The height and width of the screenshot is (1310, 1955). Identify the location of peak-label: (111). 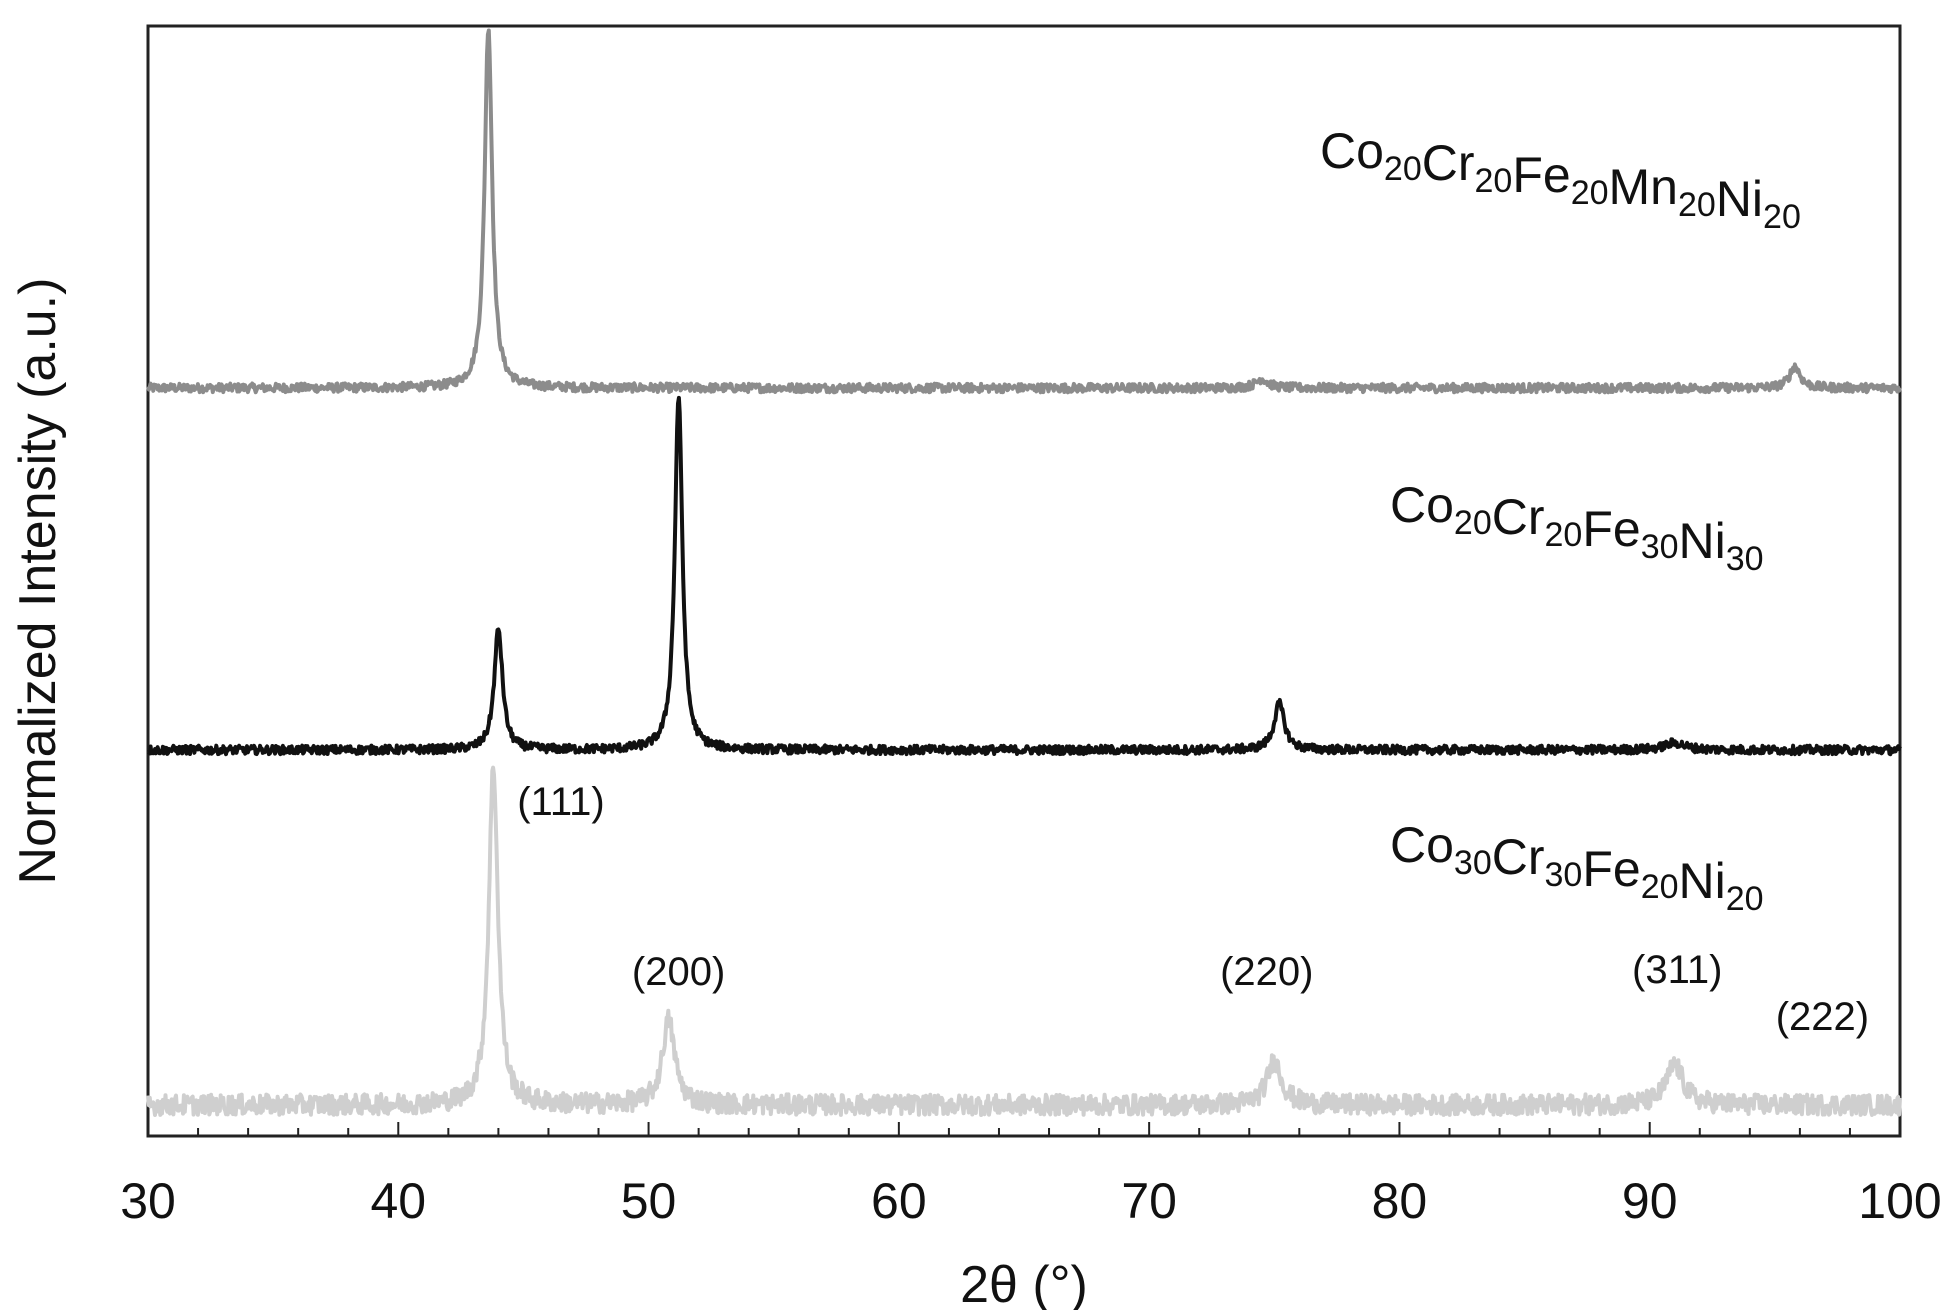
(560, 802).